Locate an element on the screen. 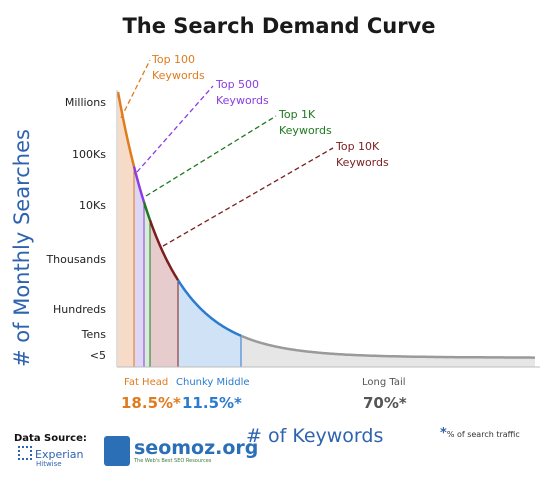 This screenshot has height=488, width=558. experian-icon is located at coordinates (25, 453).